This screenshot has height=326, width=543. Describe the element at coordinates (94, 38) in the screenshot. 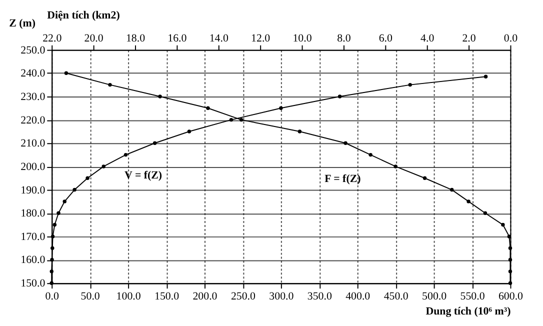

I see `x2-tick-label: 20.0` at that location.